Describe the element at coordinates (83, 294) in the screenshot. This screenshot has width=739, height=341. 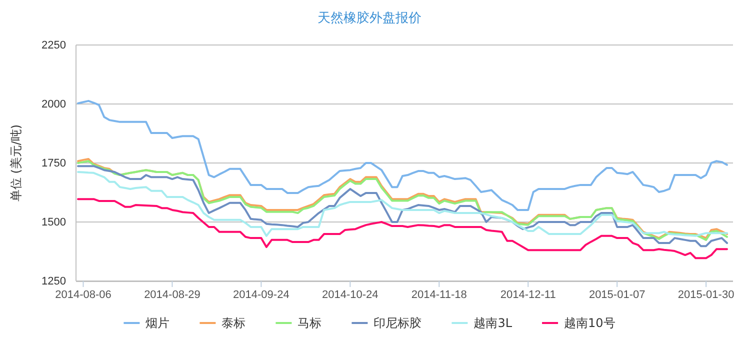
I see `x-tick-label: 2014-08-06` at that location.